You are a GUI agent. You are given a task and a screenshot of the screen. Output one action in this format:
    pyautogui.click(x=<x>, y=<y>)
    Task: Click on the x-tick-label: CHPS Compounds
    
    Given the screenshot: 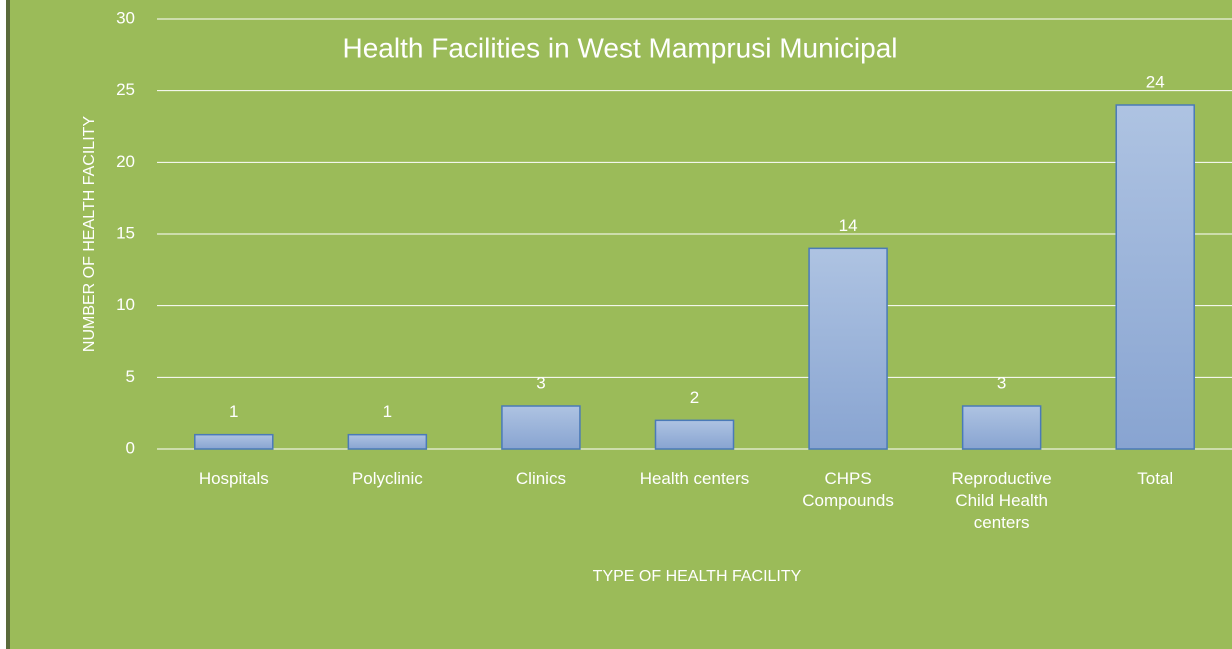 What is the action you would take?
    pyautogui.click(x=848, y=489)
    